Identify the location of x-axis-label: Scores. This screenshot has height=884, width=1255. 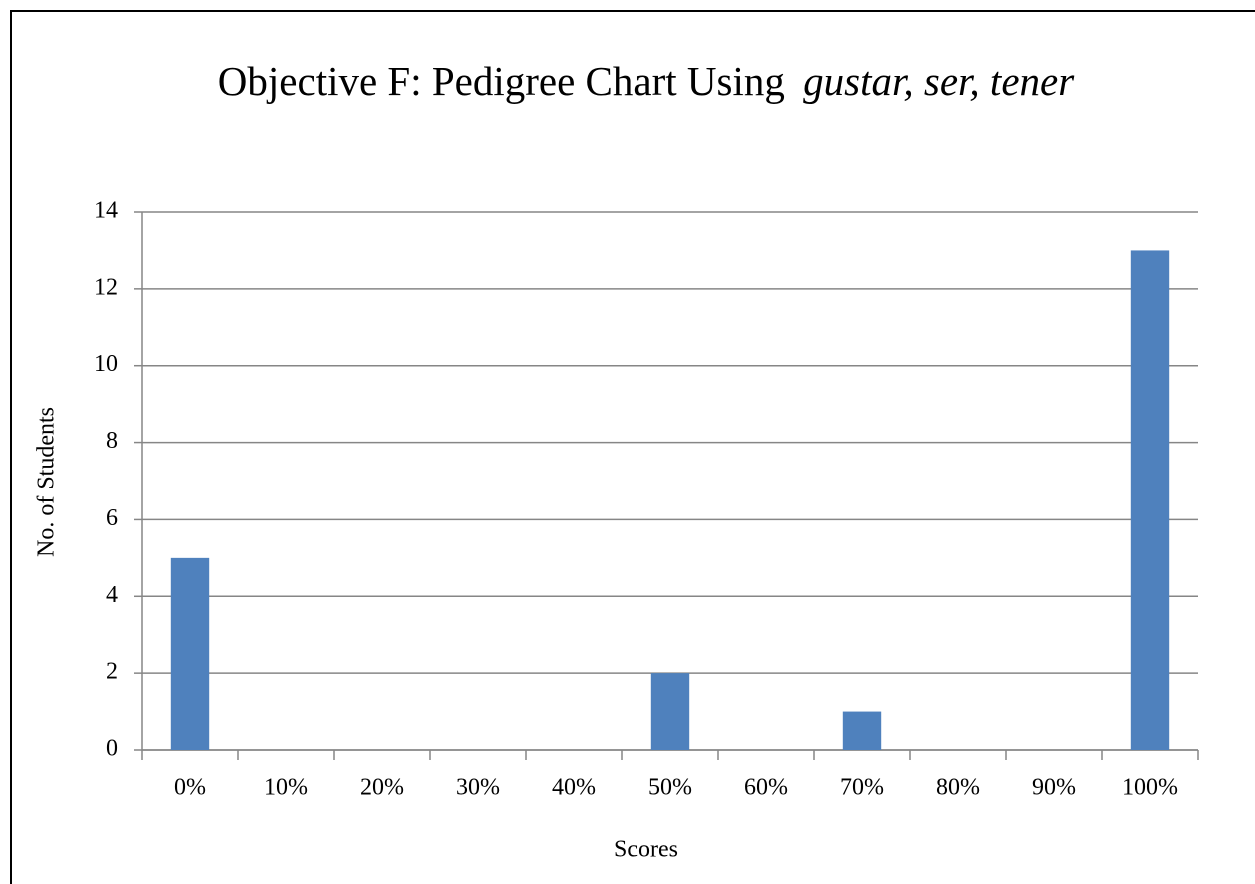
(646, 850).